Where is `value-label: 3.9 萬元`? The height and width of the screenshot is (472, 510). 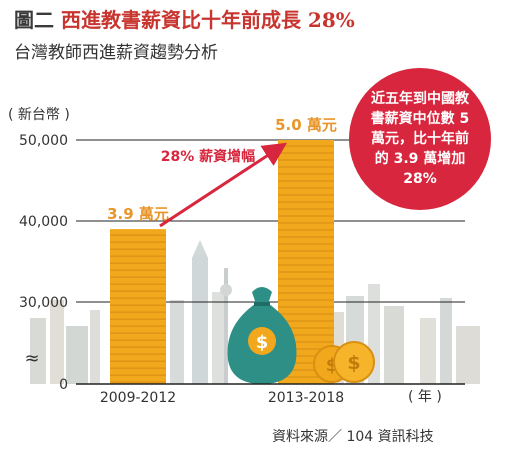 value-label: 3.9 萬元 is located at coordinates (138, 214).